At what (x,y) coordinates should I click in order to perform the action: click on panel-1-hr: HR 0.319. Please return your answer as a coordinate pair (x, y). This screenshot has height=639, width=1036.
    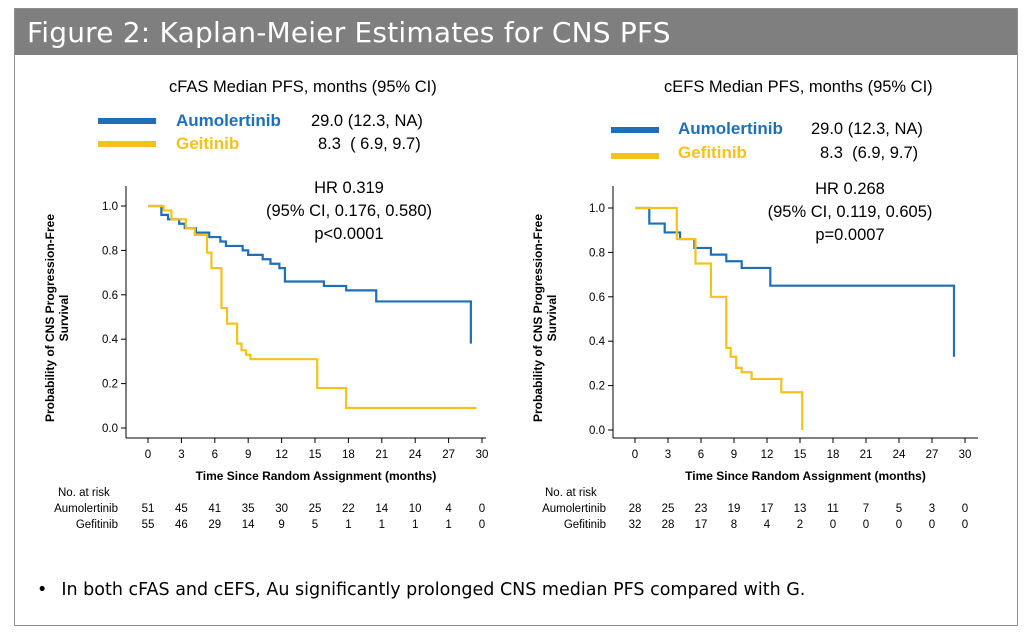
    Looking at the image, I should click on (349, 188).